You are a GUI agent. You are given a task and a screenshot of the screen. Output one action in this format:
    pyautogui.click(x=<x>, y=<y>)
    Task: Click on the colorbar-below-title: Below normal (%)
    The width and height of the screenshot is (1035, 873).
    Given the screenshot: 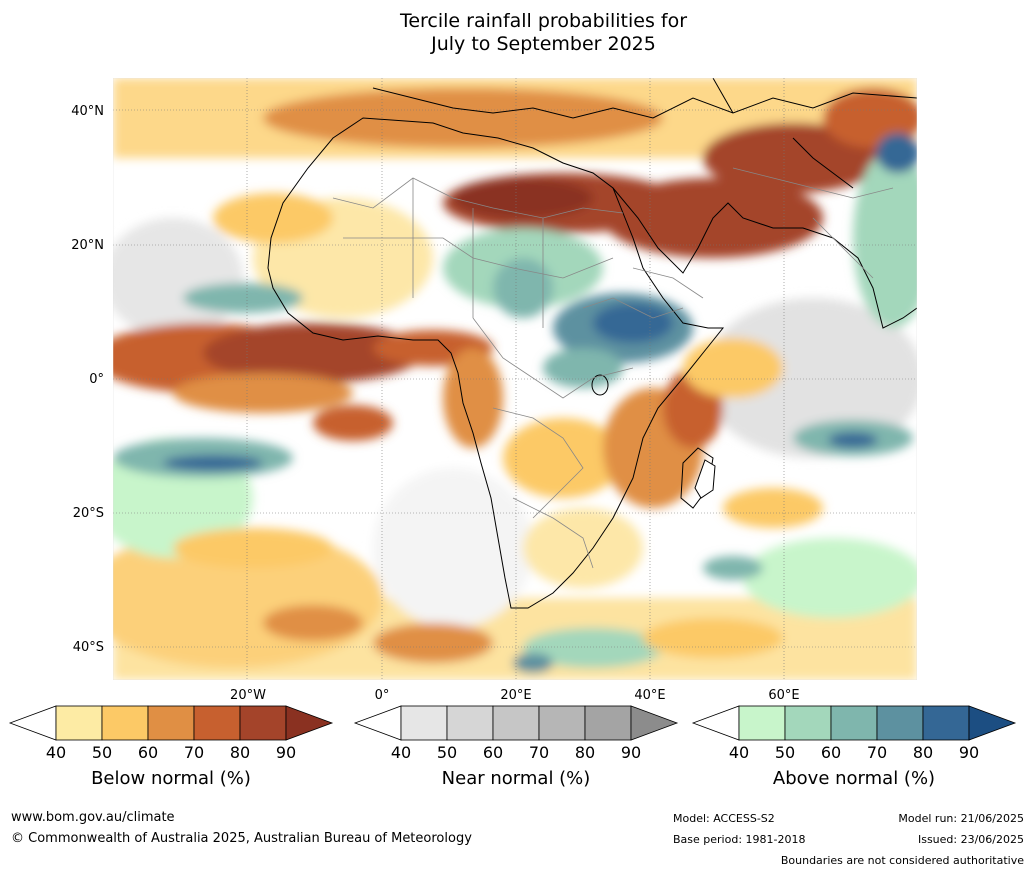 What is the action you would take?
    pyautogui.click(x=171, y=778)
    